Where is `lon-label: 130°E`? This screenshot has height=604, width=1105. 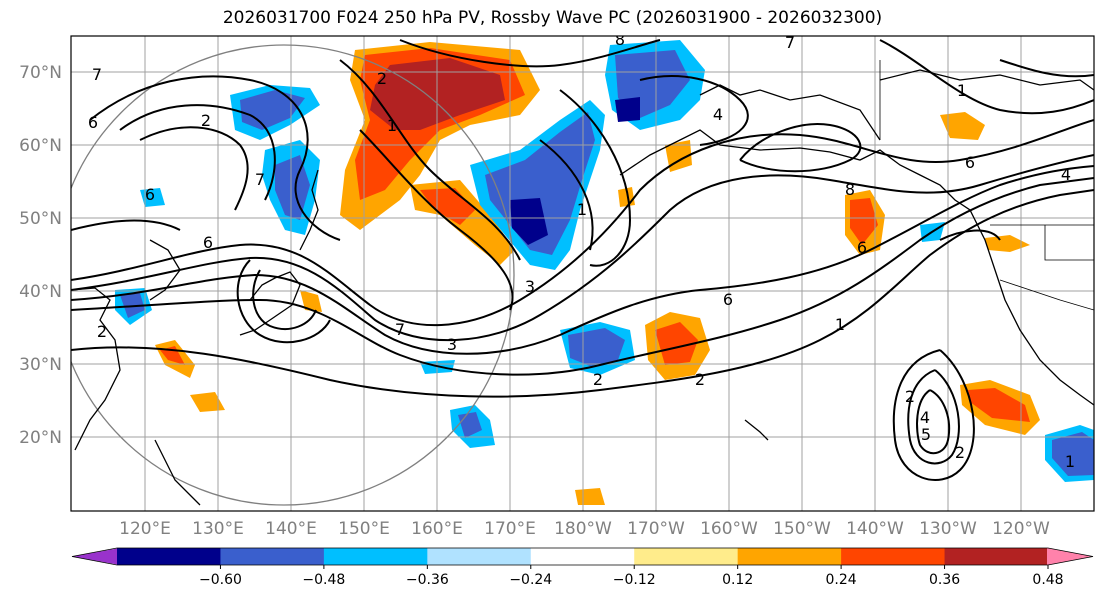
lon-label: 130°E is located at coordinates (218, 529).